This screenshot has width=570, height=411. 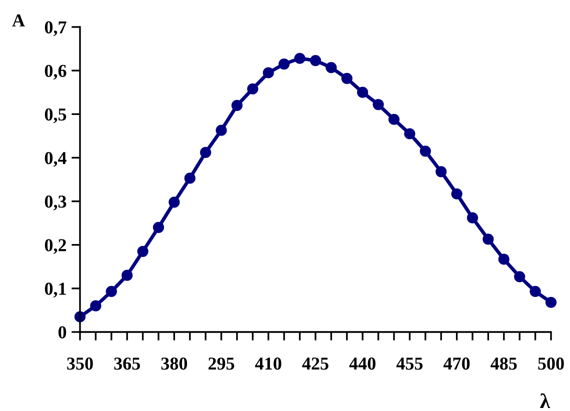 I want to click on x-tick-label: 455, so click(x=409, y=364).